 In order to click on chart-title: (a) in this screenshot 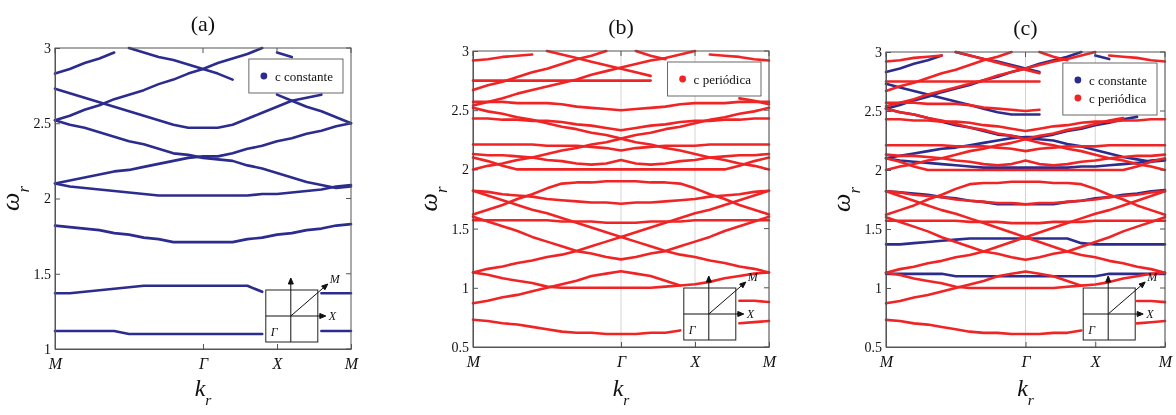, I will do `click(203, 23)`.